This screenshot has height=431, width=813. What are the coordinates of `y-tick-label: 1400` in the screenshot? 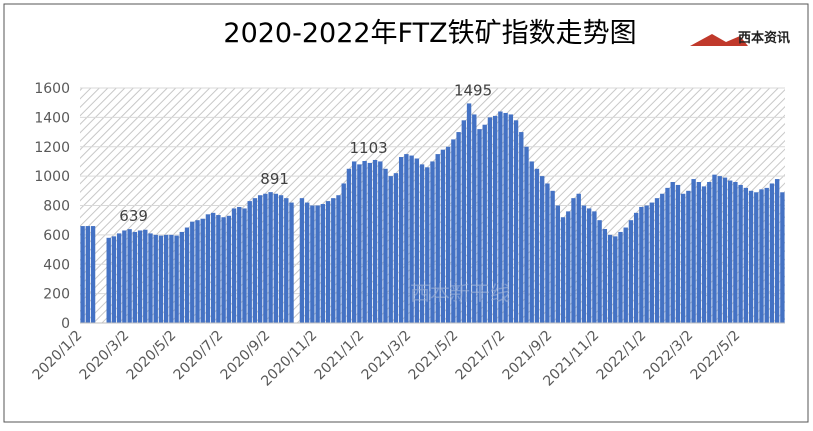 It's located at (52, 118).